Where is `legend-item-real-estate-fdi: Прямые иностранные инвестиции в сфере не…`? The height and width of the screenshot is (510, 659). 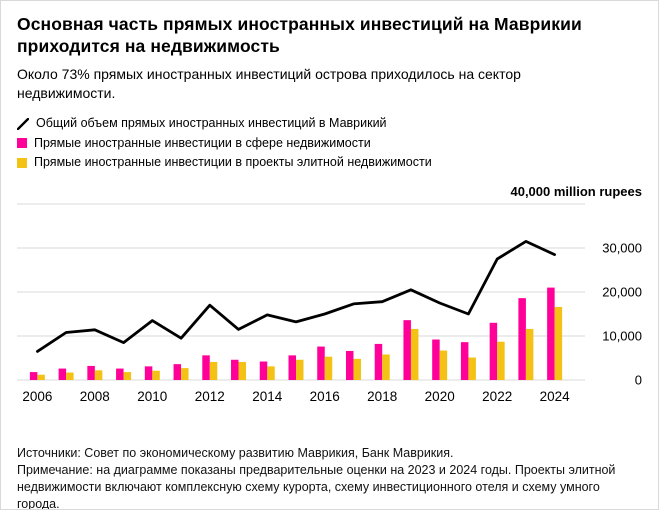
legend-item-real-estate-fdi: Прямые иностранные инвестиции в сфере не… is located at coordinates (329, 143).